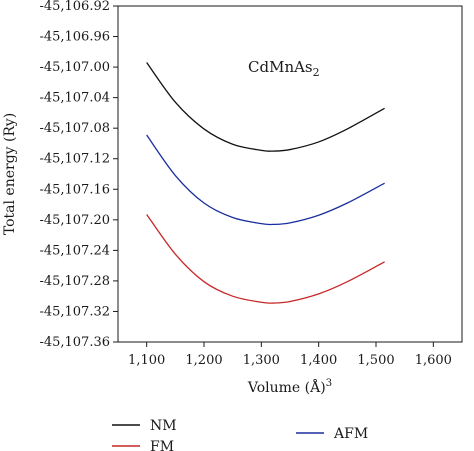  Describe the element at coordinates (375, 360) in the screenshot. I see `x-tick-label: 1,500` at that location.